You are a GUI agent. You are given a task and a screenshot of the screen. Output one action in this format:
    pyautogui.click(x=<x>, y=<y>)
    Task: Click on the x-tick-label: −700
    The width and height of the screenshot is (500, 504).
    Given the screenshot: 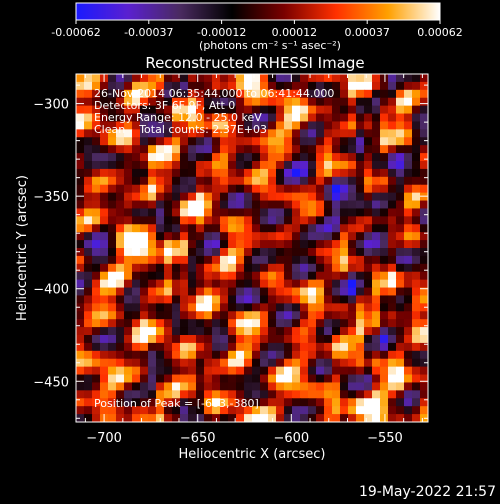 What is the action you would take?
    pyautogui.click(x=104, y=438)
    